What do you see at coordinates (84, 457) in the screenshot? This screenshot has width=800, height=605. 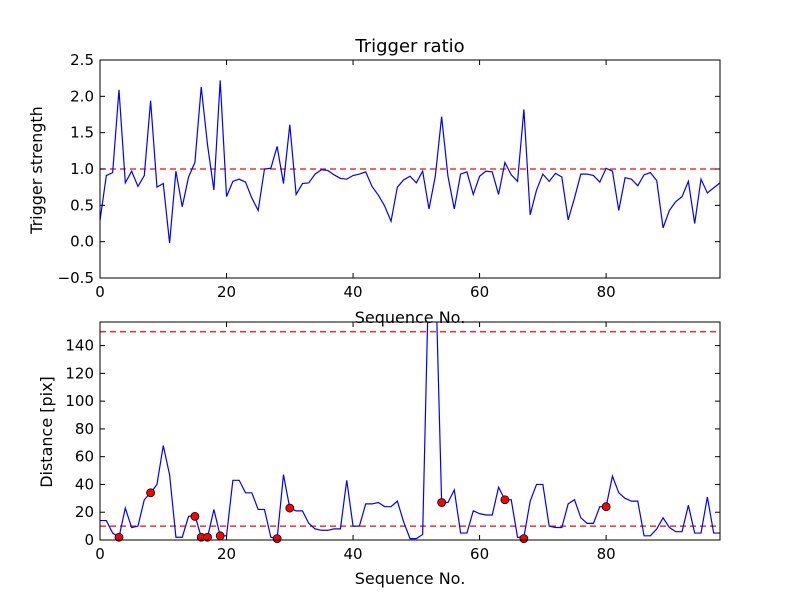 I see `y-tick-label: 60` at bounding box center [84, 457].